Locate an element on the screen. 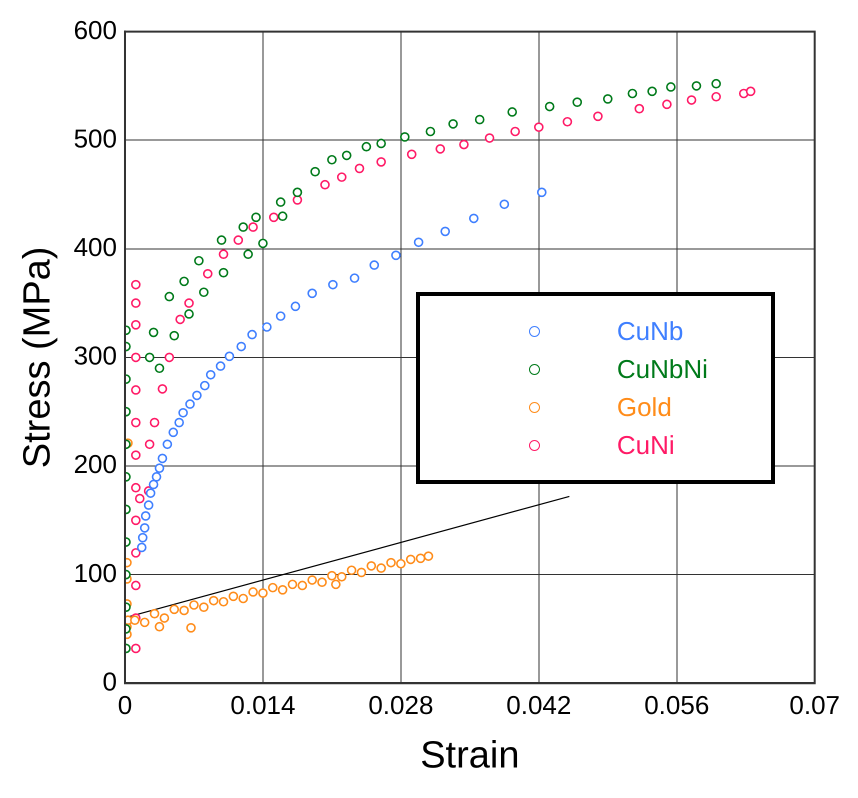 This screenshot has height=798, width=858. y-tick-label: 600 is located at coordinates (95, 29).